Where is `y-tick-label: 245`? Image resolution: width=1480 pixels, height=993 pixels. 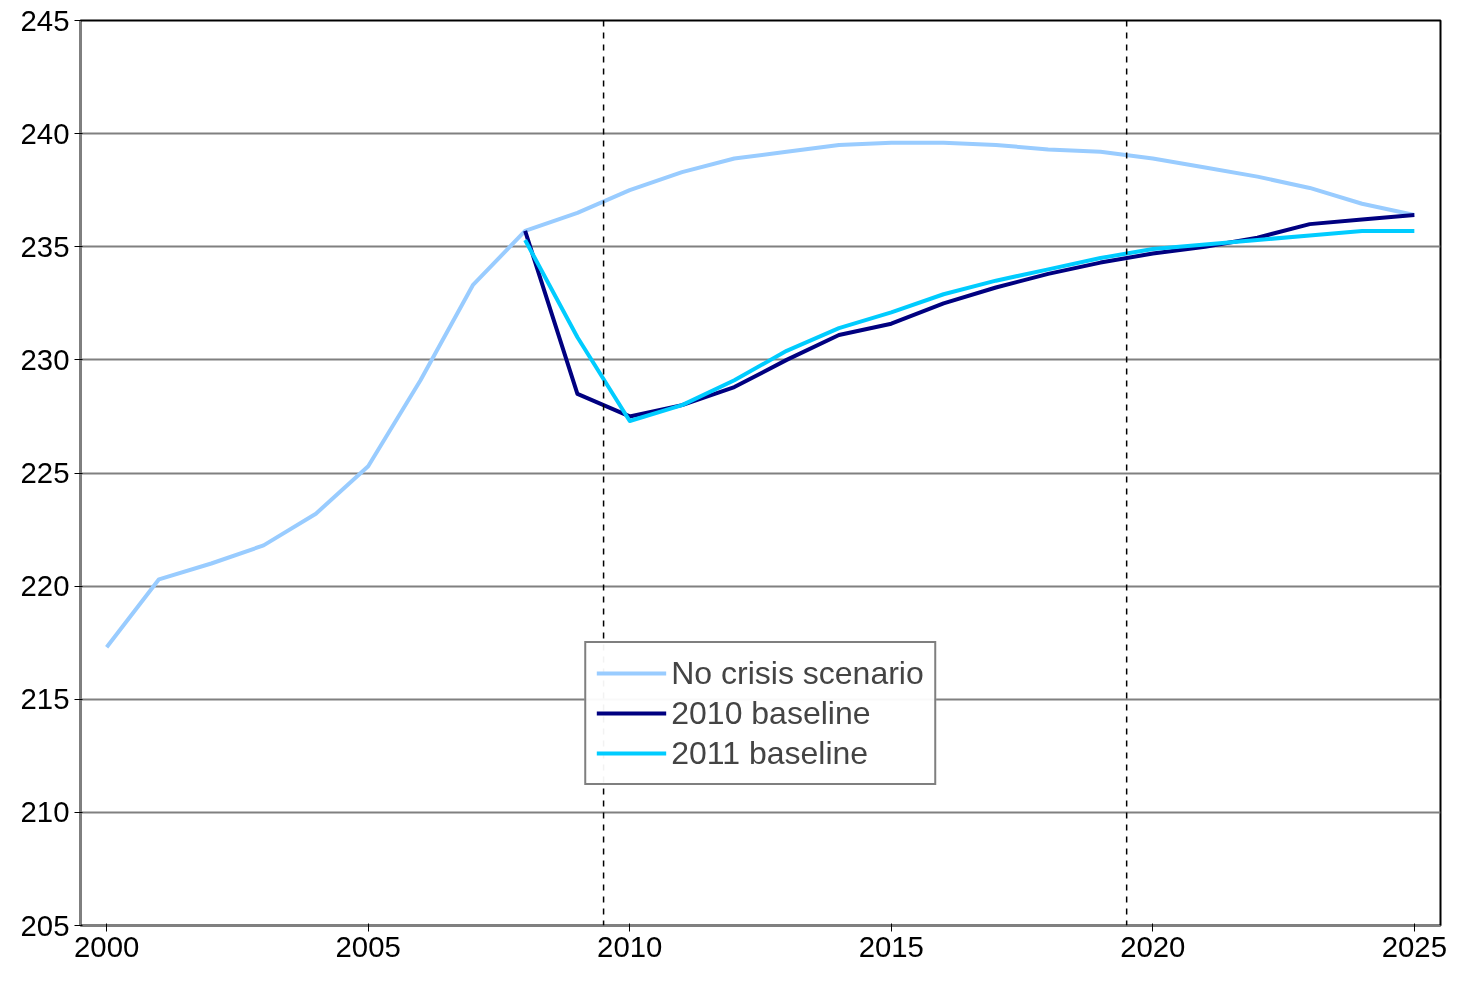 y-tick-label: 245 is located at coordinates (45, 20).